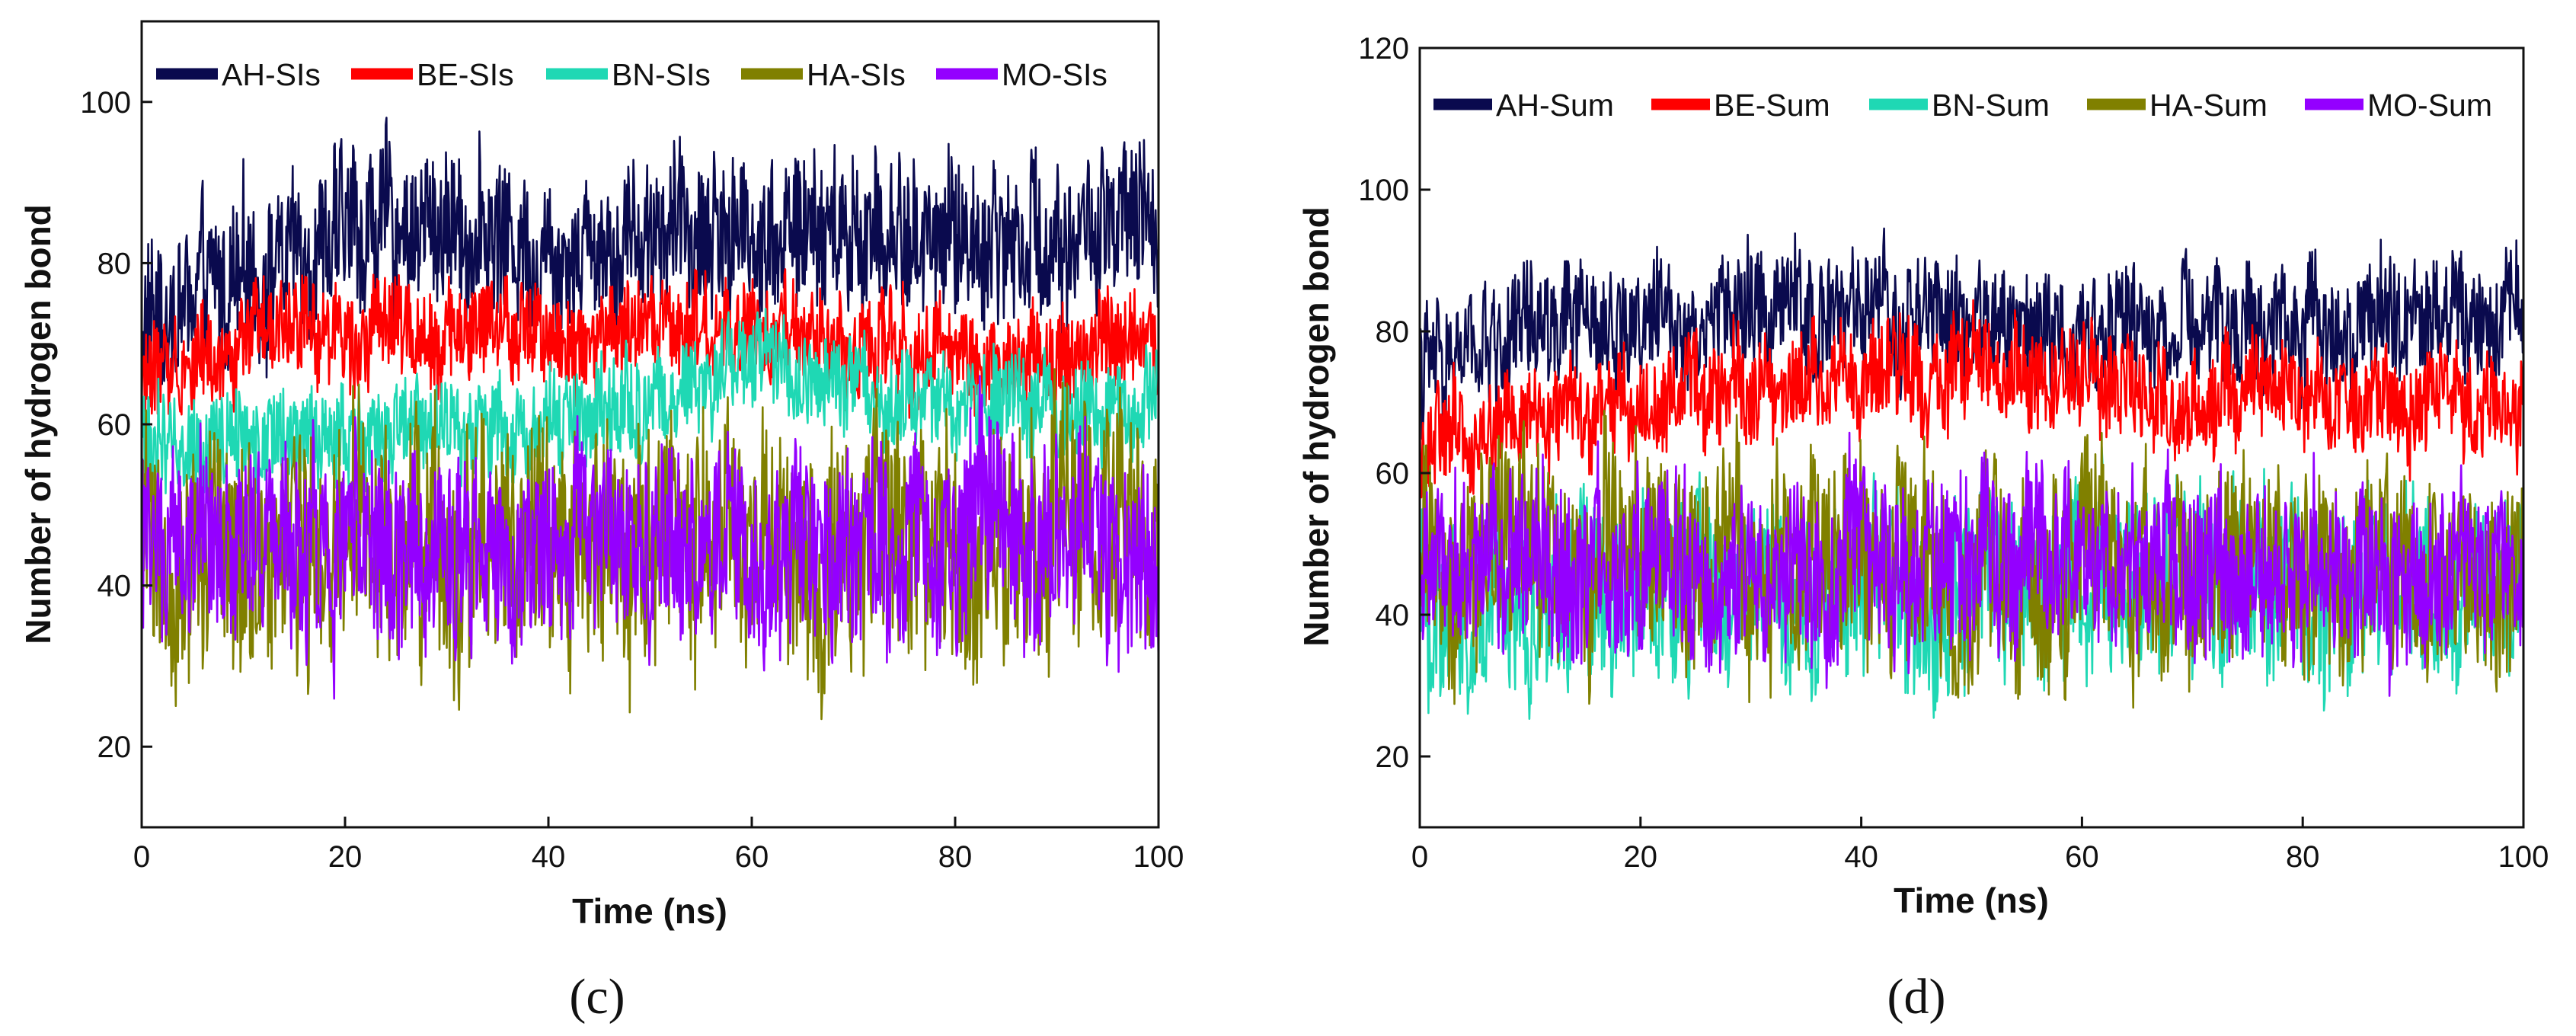 The height and width of the screenshot is (1036, 2576). What do you see at coordinates (1393, 757) in the screenshot?
I see `y-tick-label-d: 20` at bounding box center [1393, 757].